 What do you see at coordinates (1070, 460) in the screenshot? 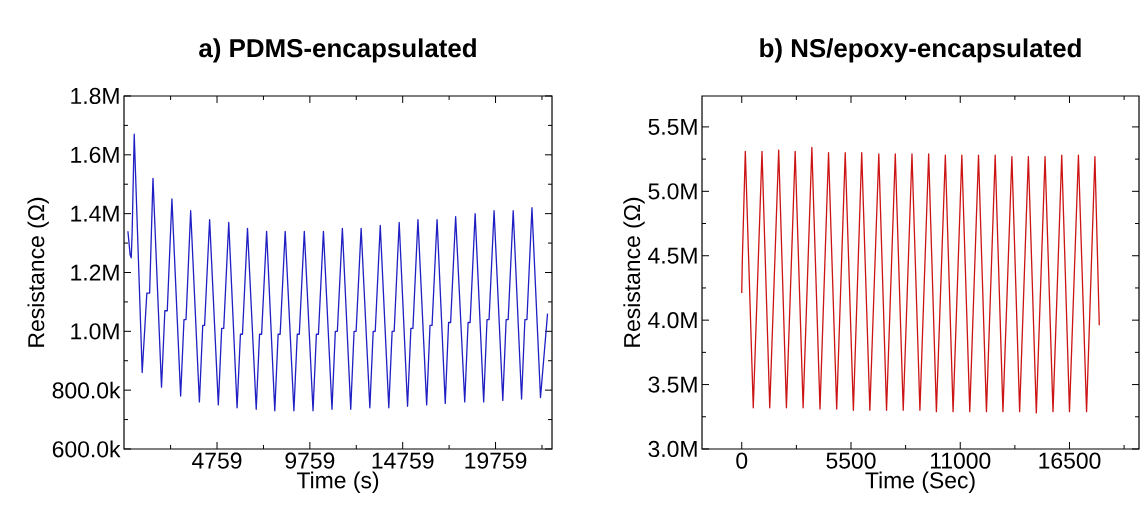
I see `x-tick-label: 16500` at bounding box center [1070, 460].